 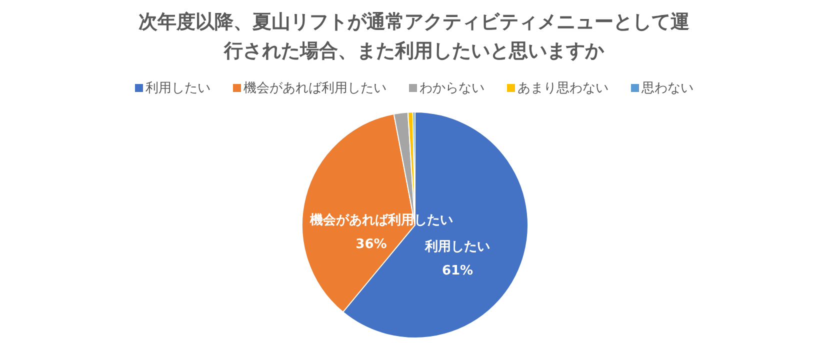 What do you see at coordinates (414, 37) in the screenshot?
I see `chart-title: 次年度以降、夏山リフトが通常アクティビティメニューとして運行された場合、また利用したいと思いますか` at bounding box center [414, 37].